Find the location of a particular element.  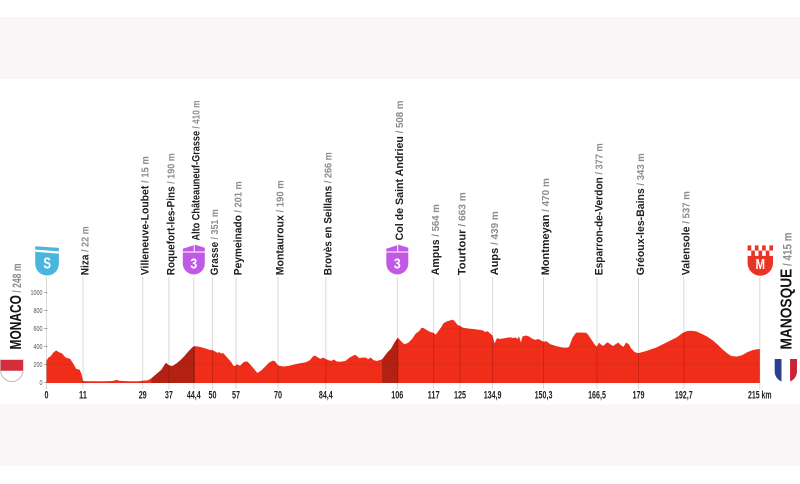

svg-text: 600 is located at coordinates (38, 329).